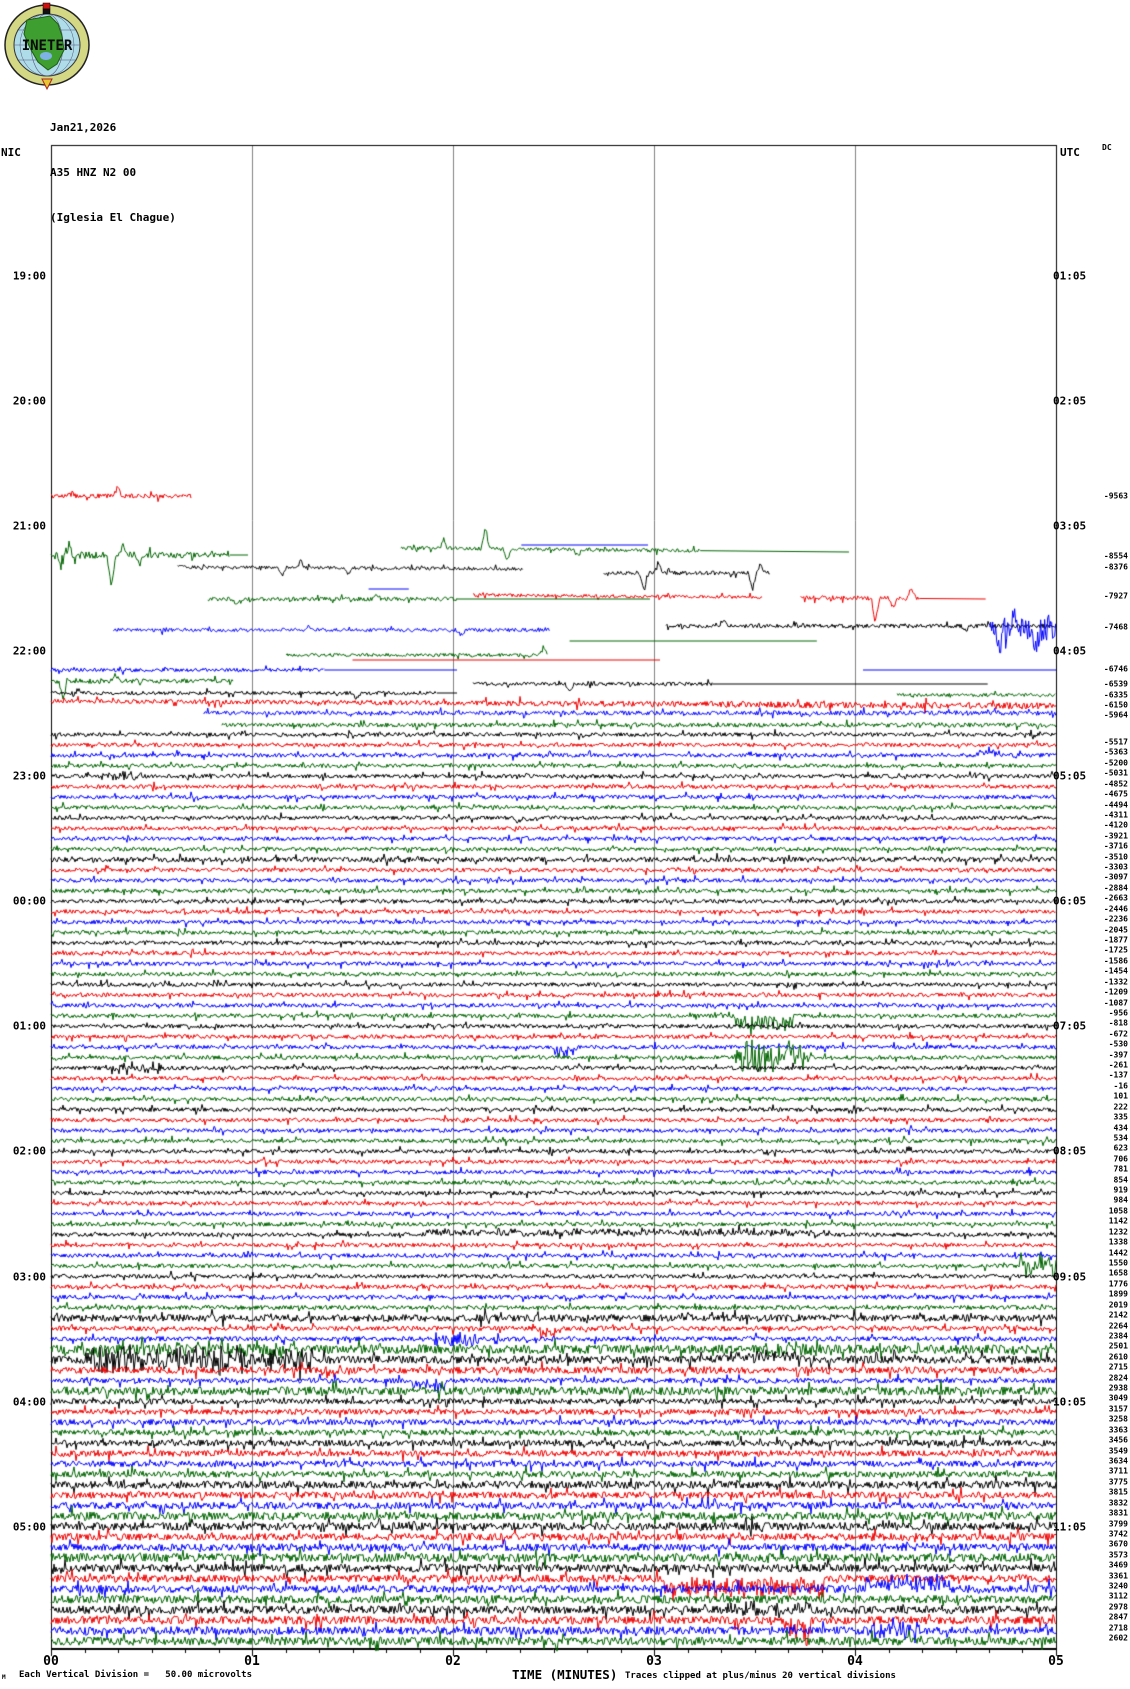 This screenshot has height=1689, width=1130. Describe the element at coordinates (1120, 1200) in the screenshot. I see `dc-value: 984` at that location.